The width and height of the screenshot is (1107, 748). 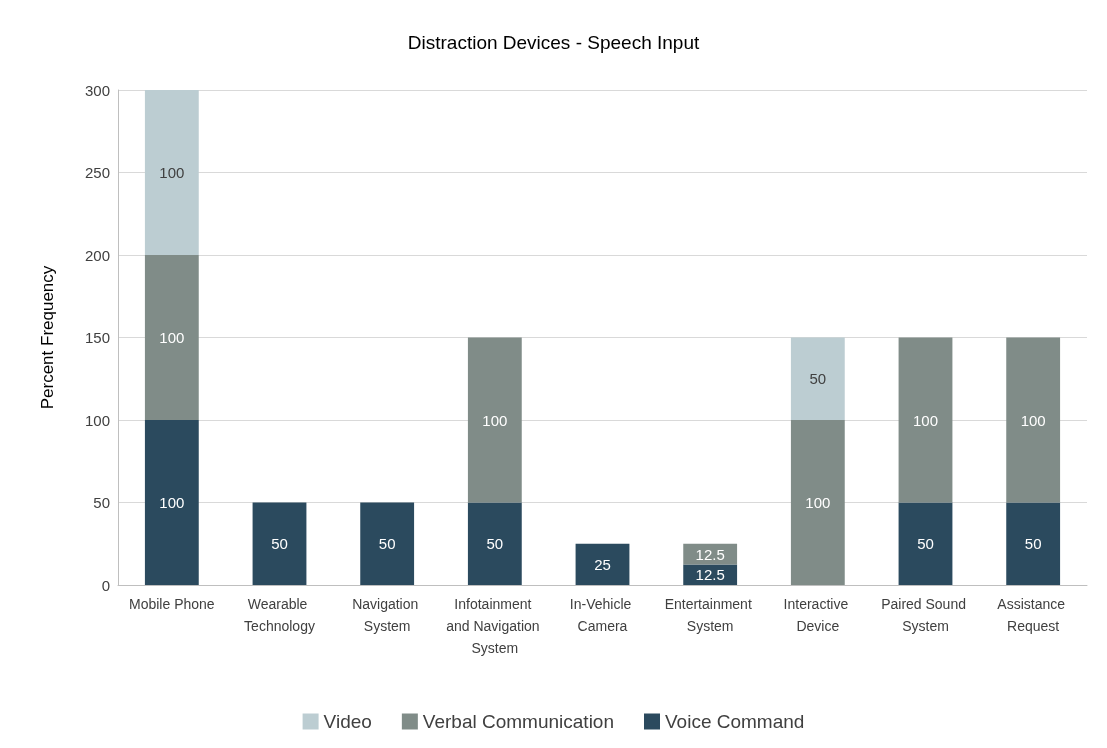 I want to click on legend-label: Video, so click(x=347, y=721).